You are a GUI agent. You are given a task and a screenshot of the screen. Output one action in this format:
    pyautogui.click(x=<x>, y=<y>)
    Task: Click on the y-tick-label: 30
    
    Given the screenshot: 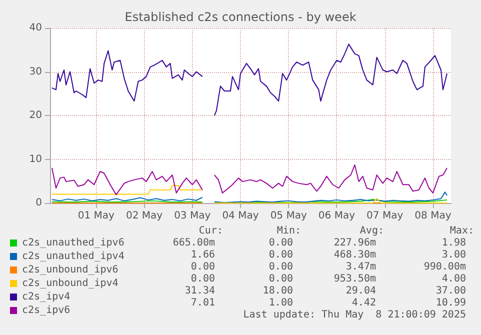 What is the action you would take?
    pyautogui.click(x=35, y=72)
    